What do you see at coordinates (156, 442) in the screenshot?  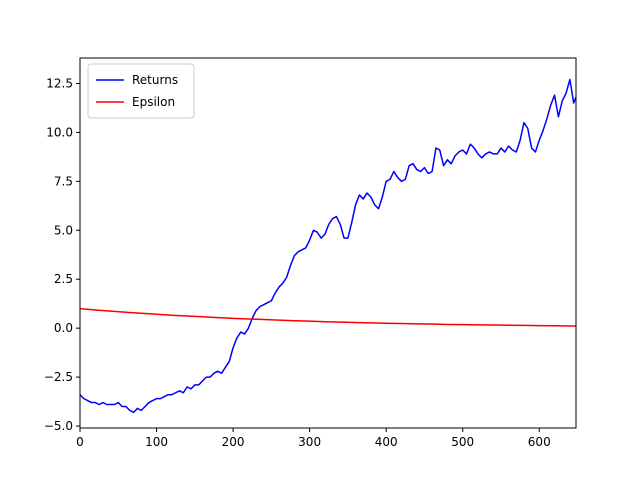 I see `x-tick-label: 100` at bounding box center [156, 442].